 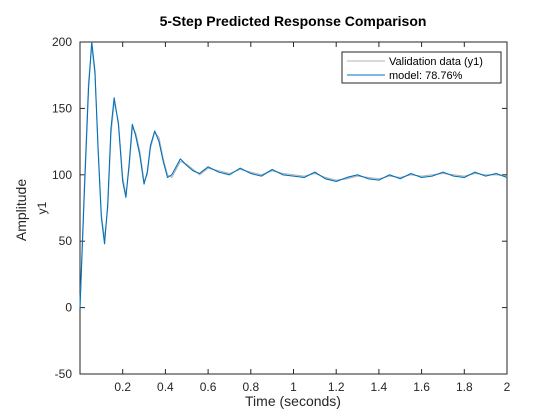 What do you see at coordinates (293, 387) in the screenshot?
I see `x-tick-label: 1` at bounding box center [293, 387].